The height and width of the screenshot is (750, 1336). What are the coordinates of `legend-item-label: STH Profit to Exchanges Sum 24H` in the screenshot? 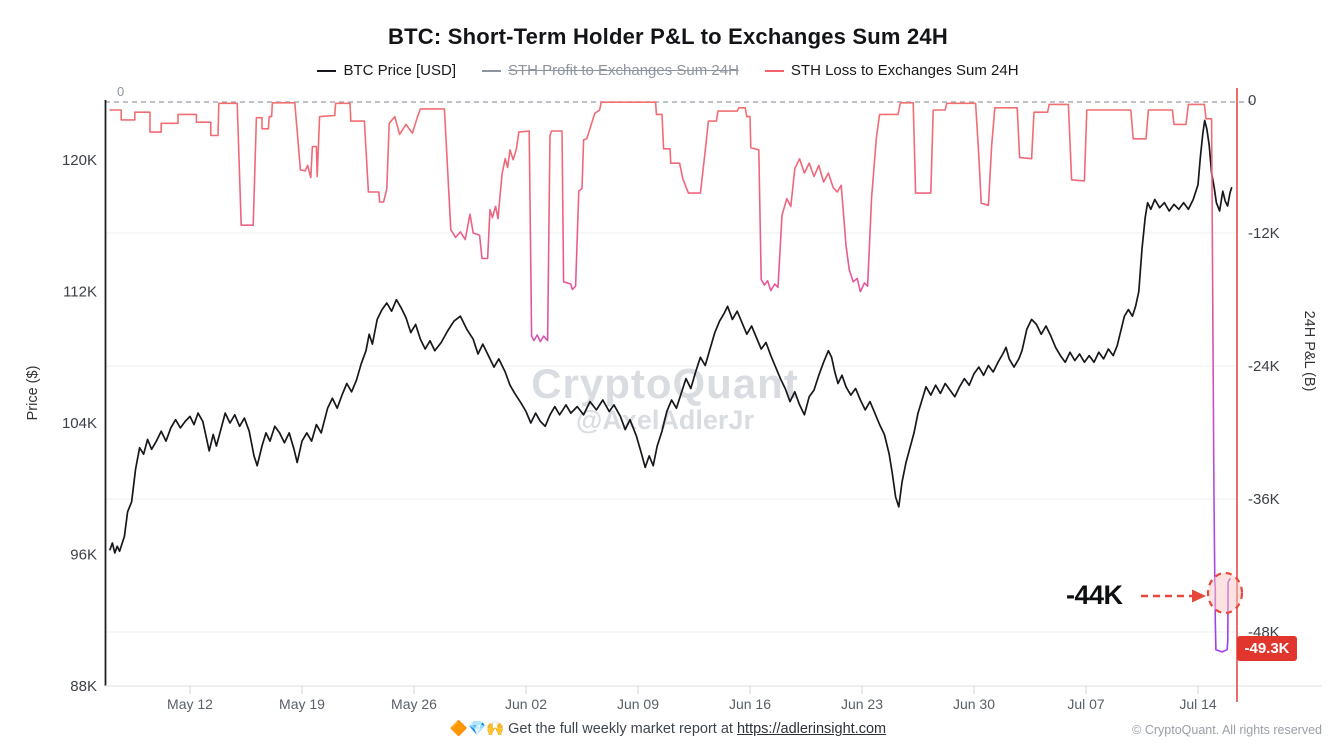 It's located at (623, 70).